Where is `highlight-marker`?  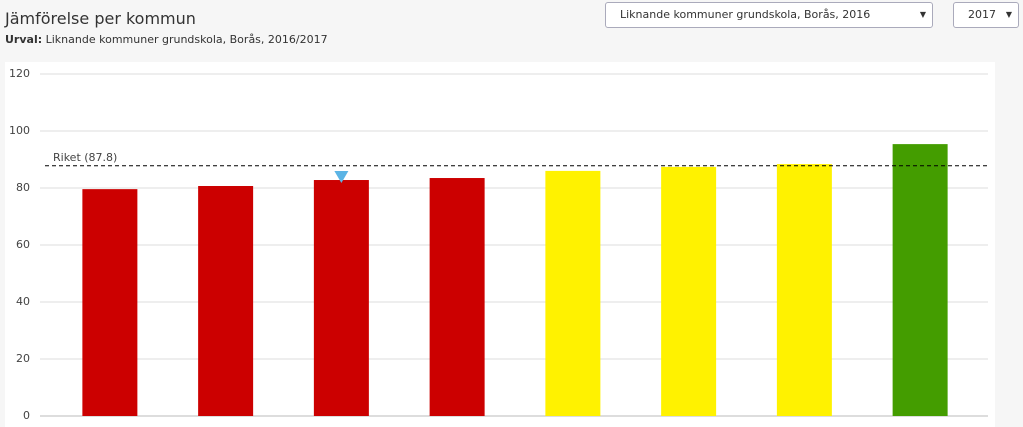 highlight-marker is located at coordinates (341, 177).